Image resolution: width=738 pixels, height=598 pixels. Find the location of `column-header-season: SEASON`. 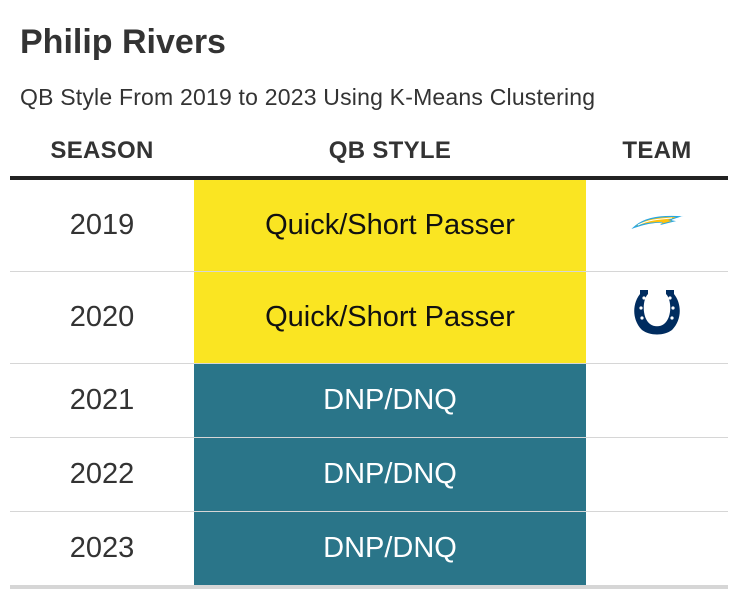

column-header-season: SEASON is located at coordinates (102, 153).